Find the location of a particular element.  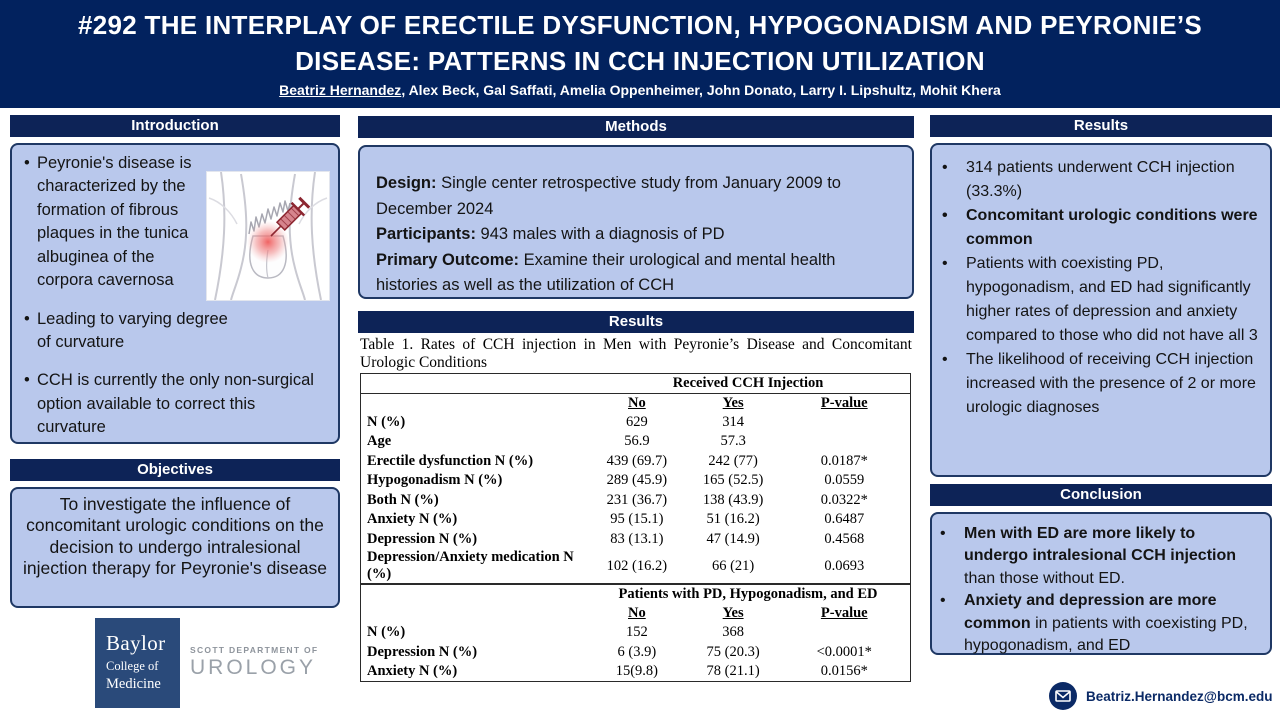

cell-no: 56.9 is located at coordinates (637, 441).